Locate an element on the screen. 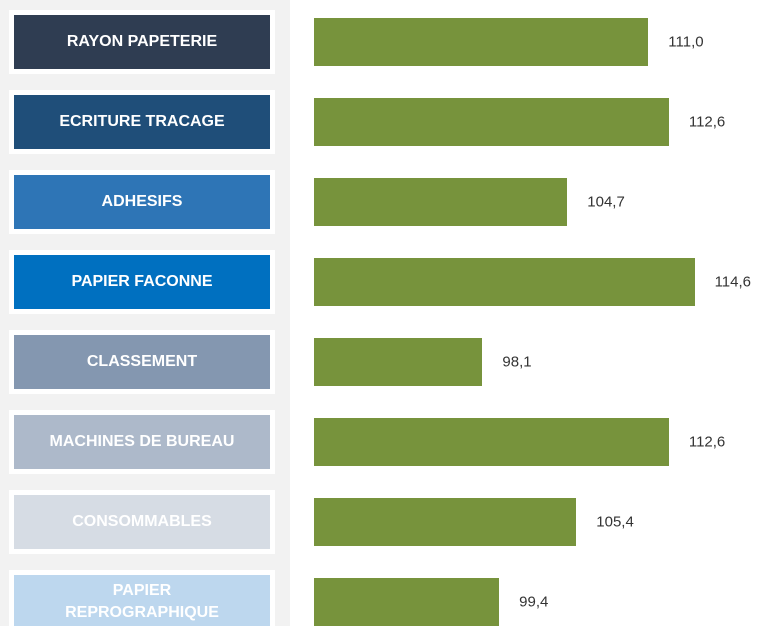 Image resolution: width=764 pixels, height=626 pixels. category-label: RAYON PAPETERIE is located at coordinates (142, 42).